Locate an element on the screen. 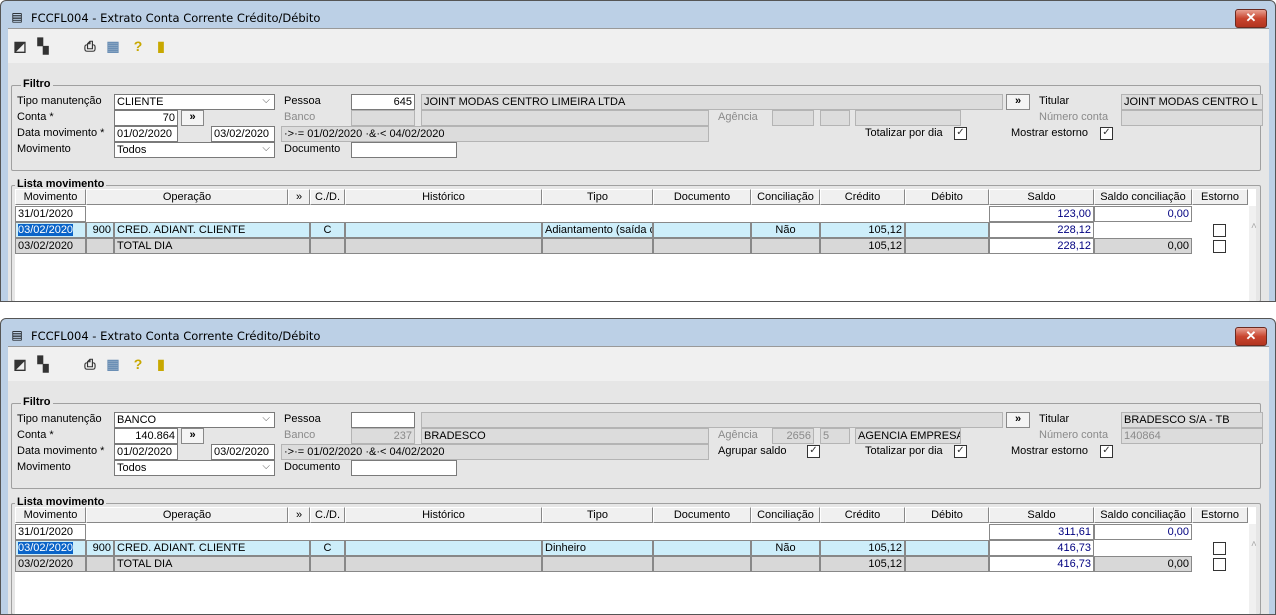 The height and width of the screenshot is (615, 1276). movimento-select: Todos is located at coordinates (194, 150).